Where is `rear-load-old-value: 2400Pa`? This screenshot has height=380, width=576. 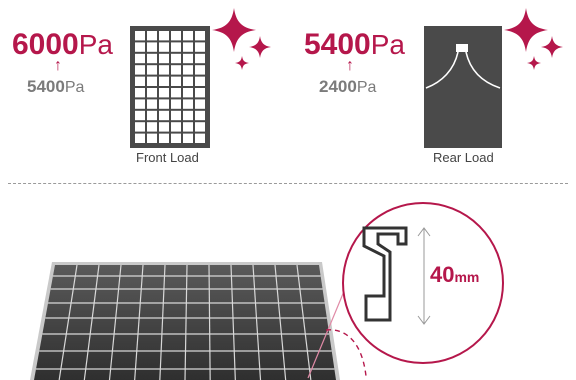
rear-load-old-value: 2400Pa is located at coordinates (348, 86).